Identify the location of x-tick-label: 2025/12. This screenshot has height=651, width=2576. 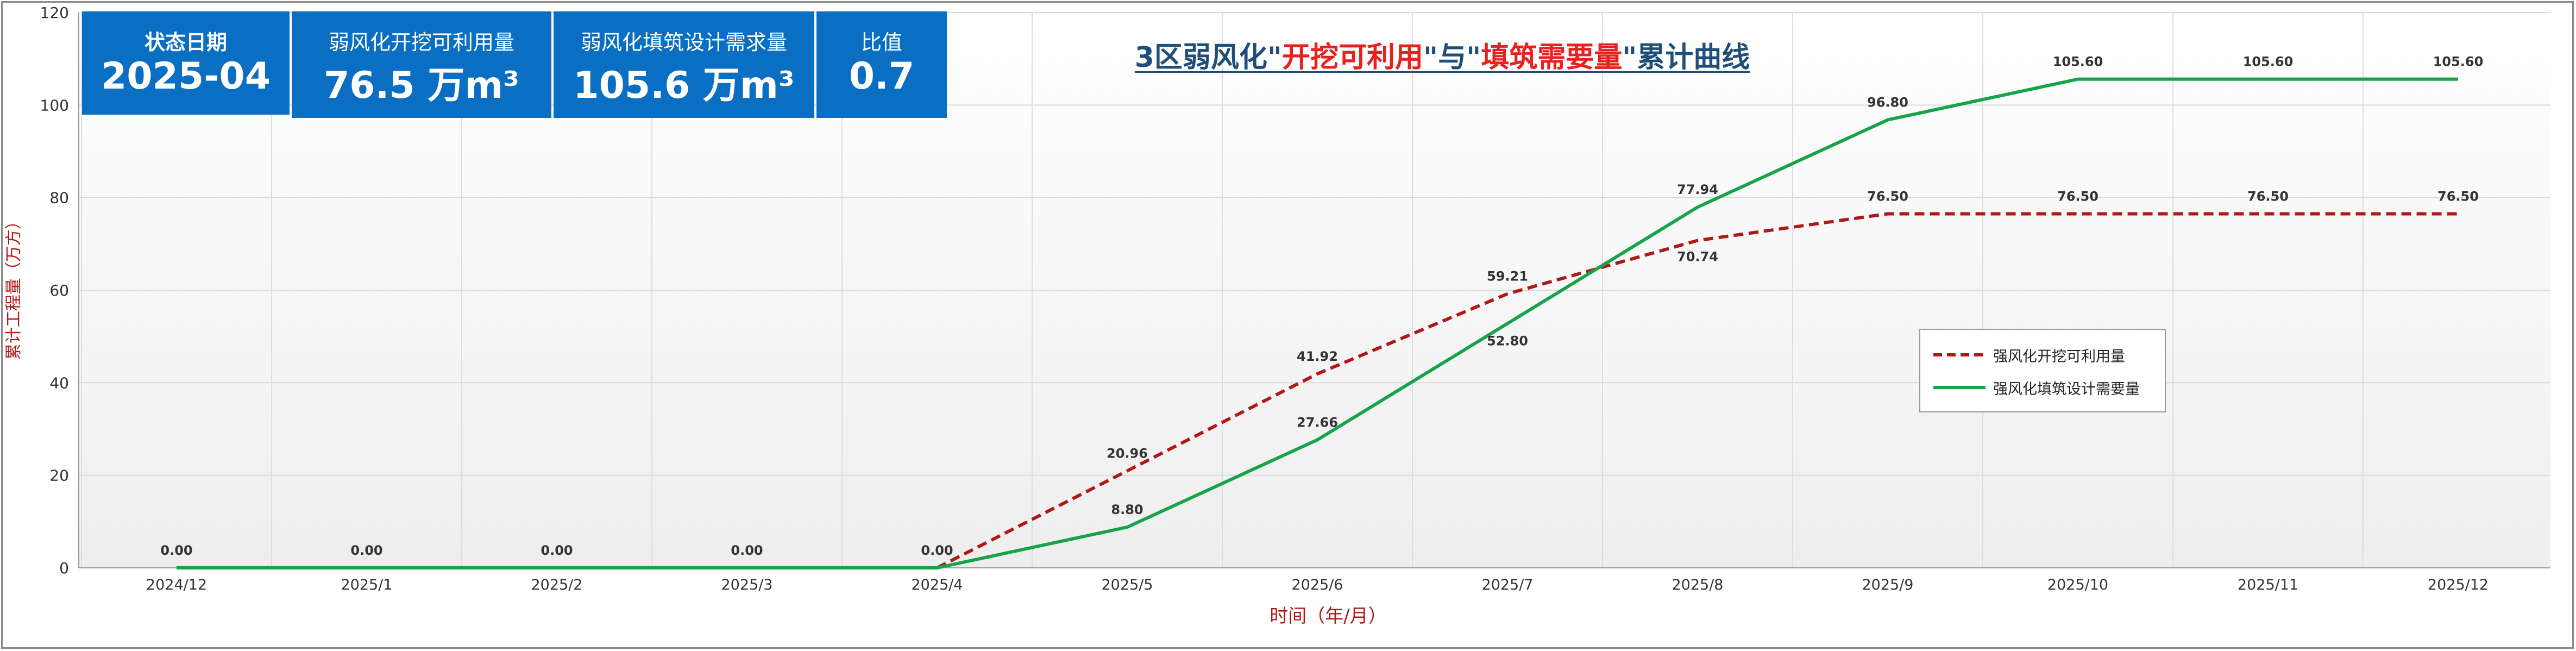
(2458, 585).